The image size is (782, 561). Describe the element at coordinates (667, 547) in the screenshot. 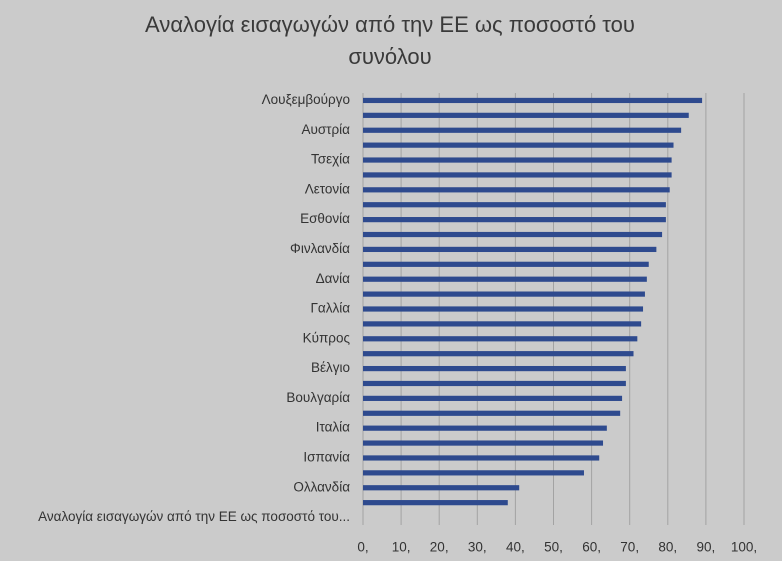

I see `x-tick-label: 80,` at that location.